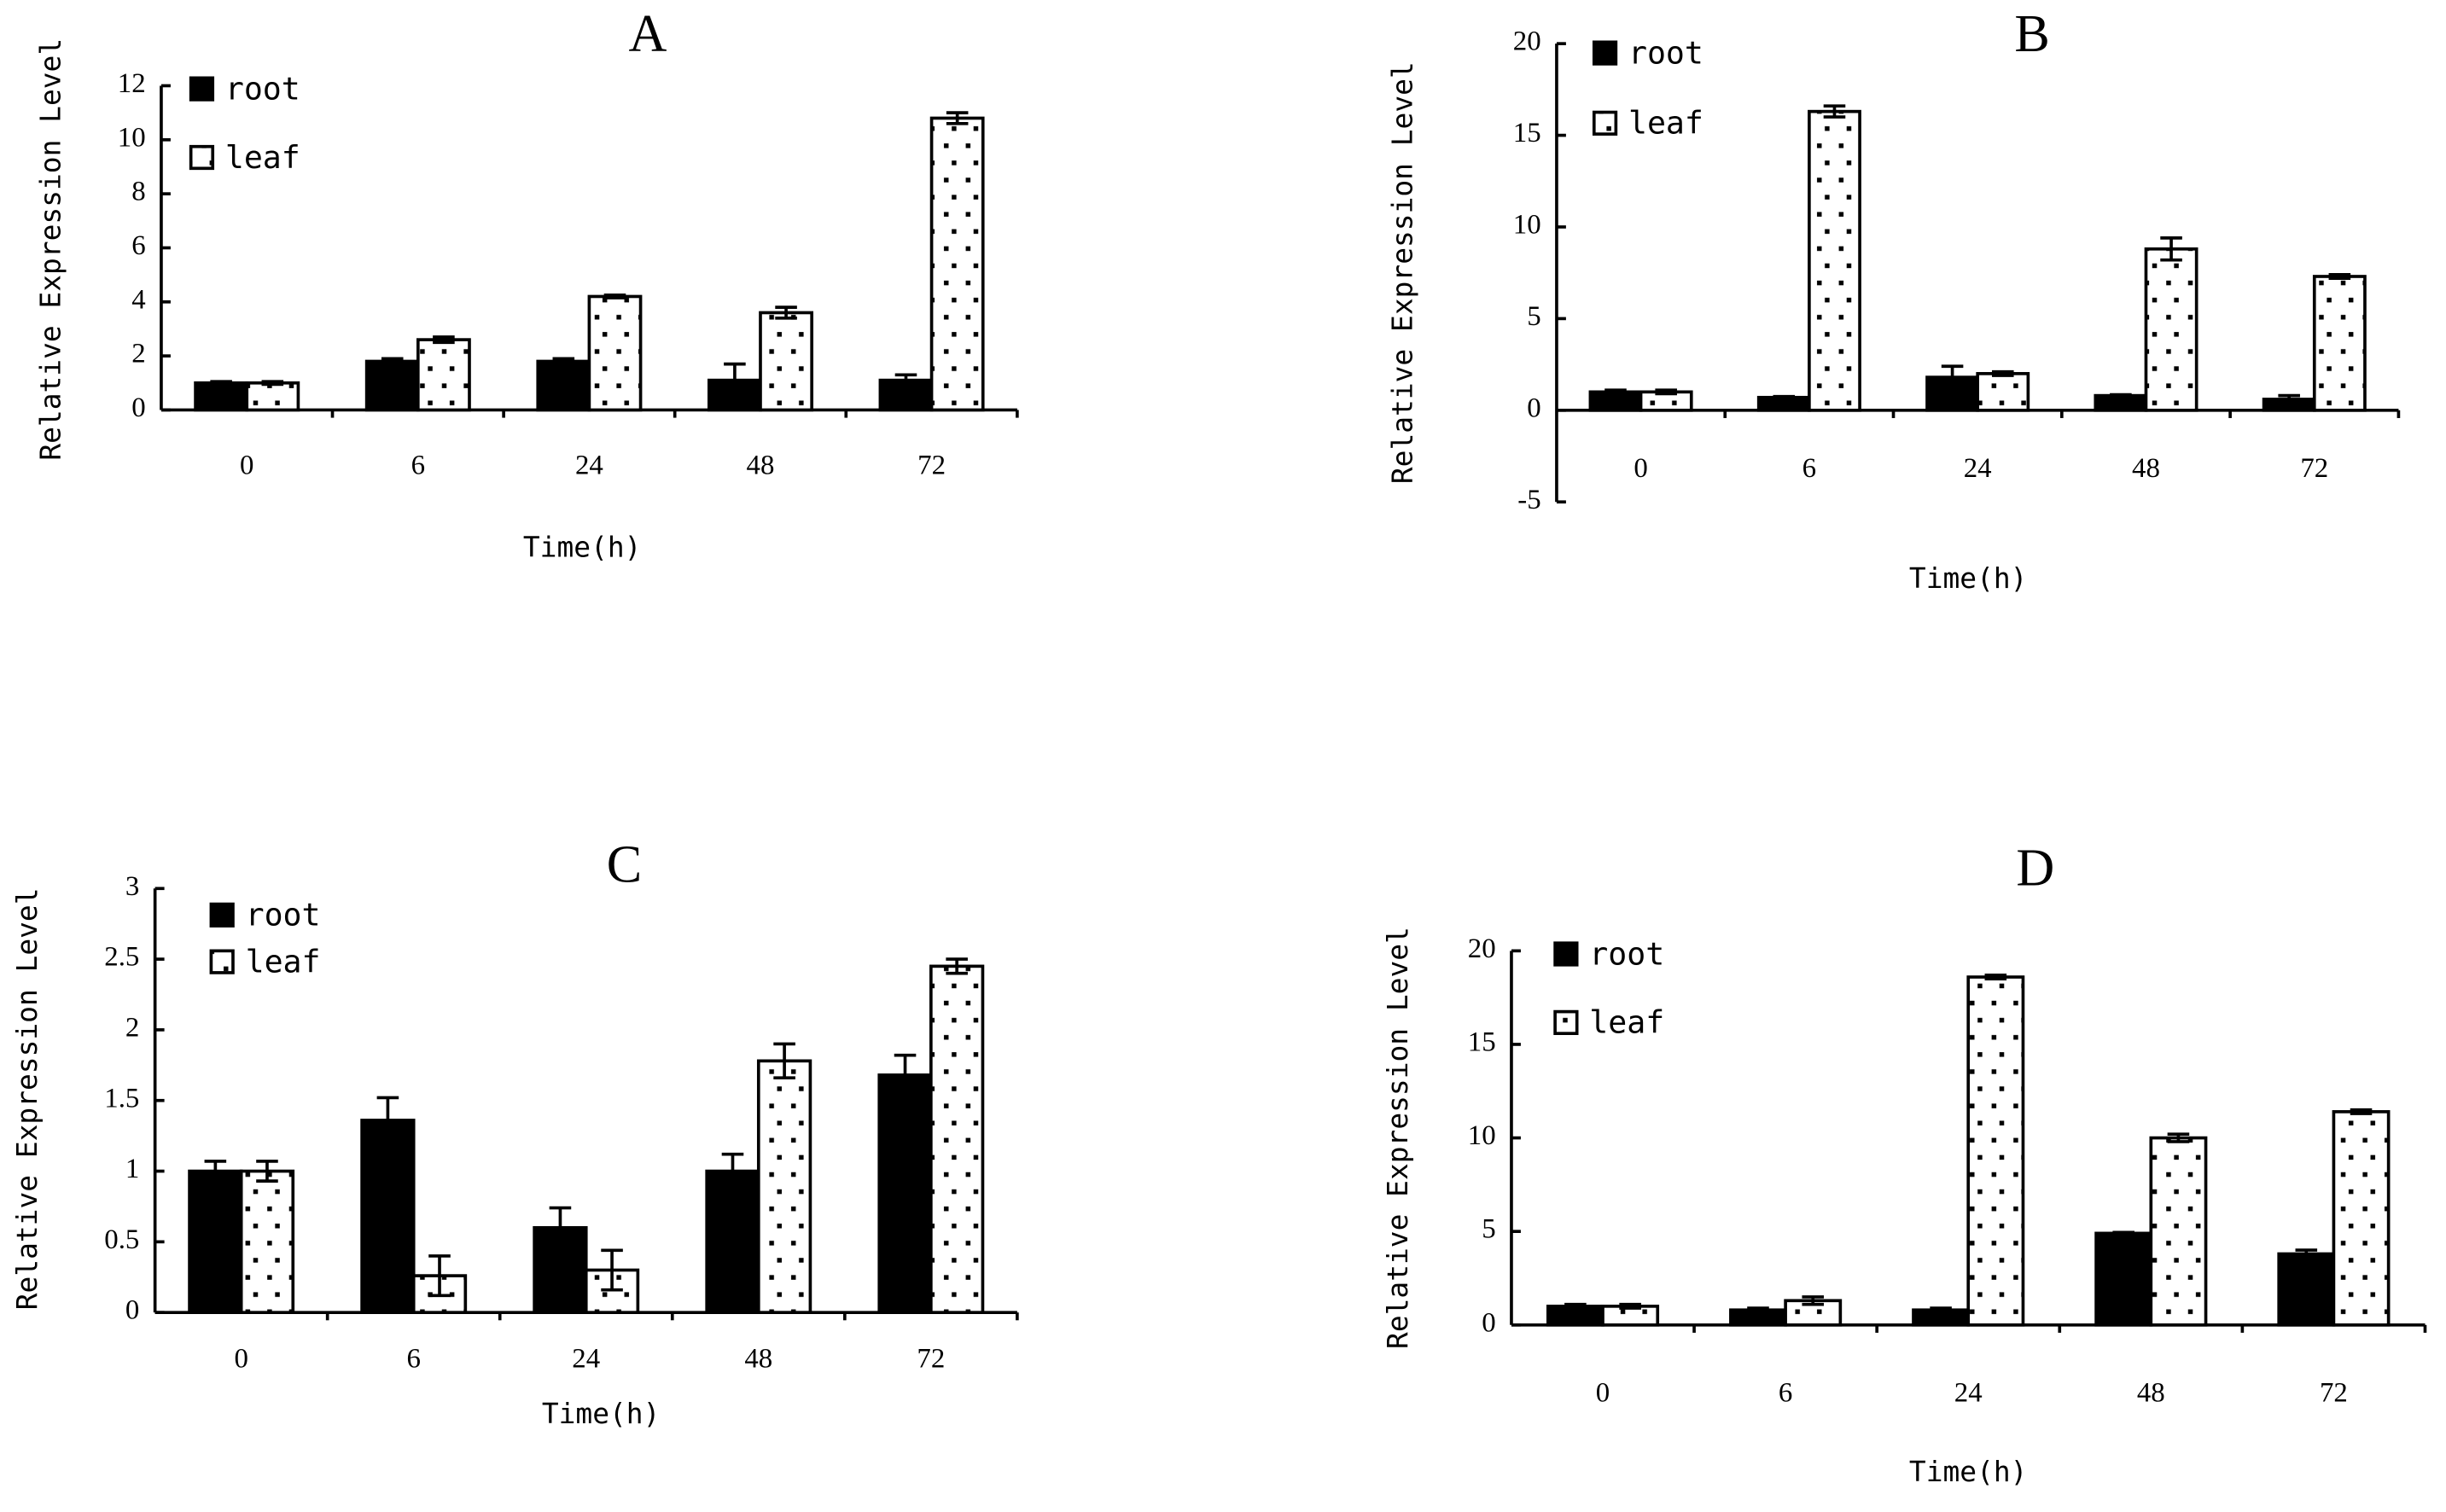 The width and height of the screenshot is (2446, 1512). Describe the element at coordinates (1528, 500) in the screenshot. I see `y-tick-label: -5` at that location.